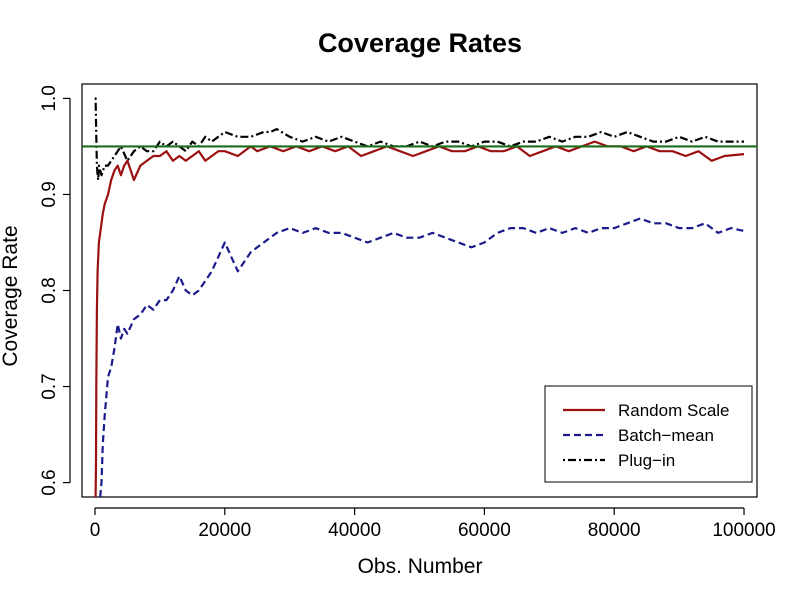 The width and height of the screenshot is (800, 605). What do you see at coordinates (646, 460) in the screenshot?
I see `legend-label: Plug−in` at bounding box center [646, 460].